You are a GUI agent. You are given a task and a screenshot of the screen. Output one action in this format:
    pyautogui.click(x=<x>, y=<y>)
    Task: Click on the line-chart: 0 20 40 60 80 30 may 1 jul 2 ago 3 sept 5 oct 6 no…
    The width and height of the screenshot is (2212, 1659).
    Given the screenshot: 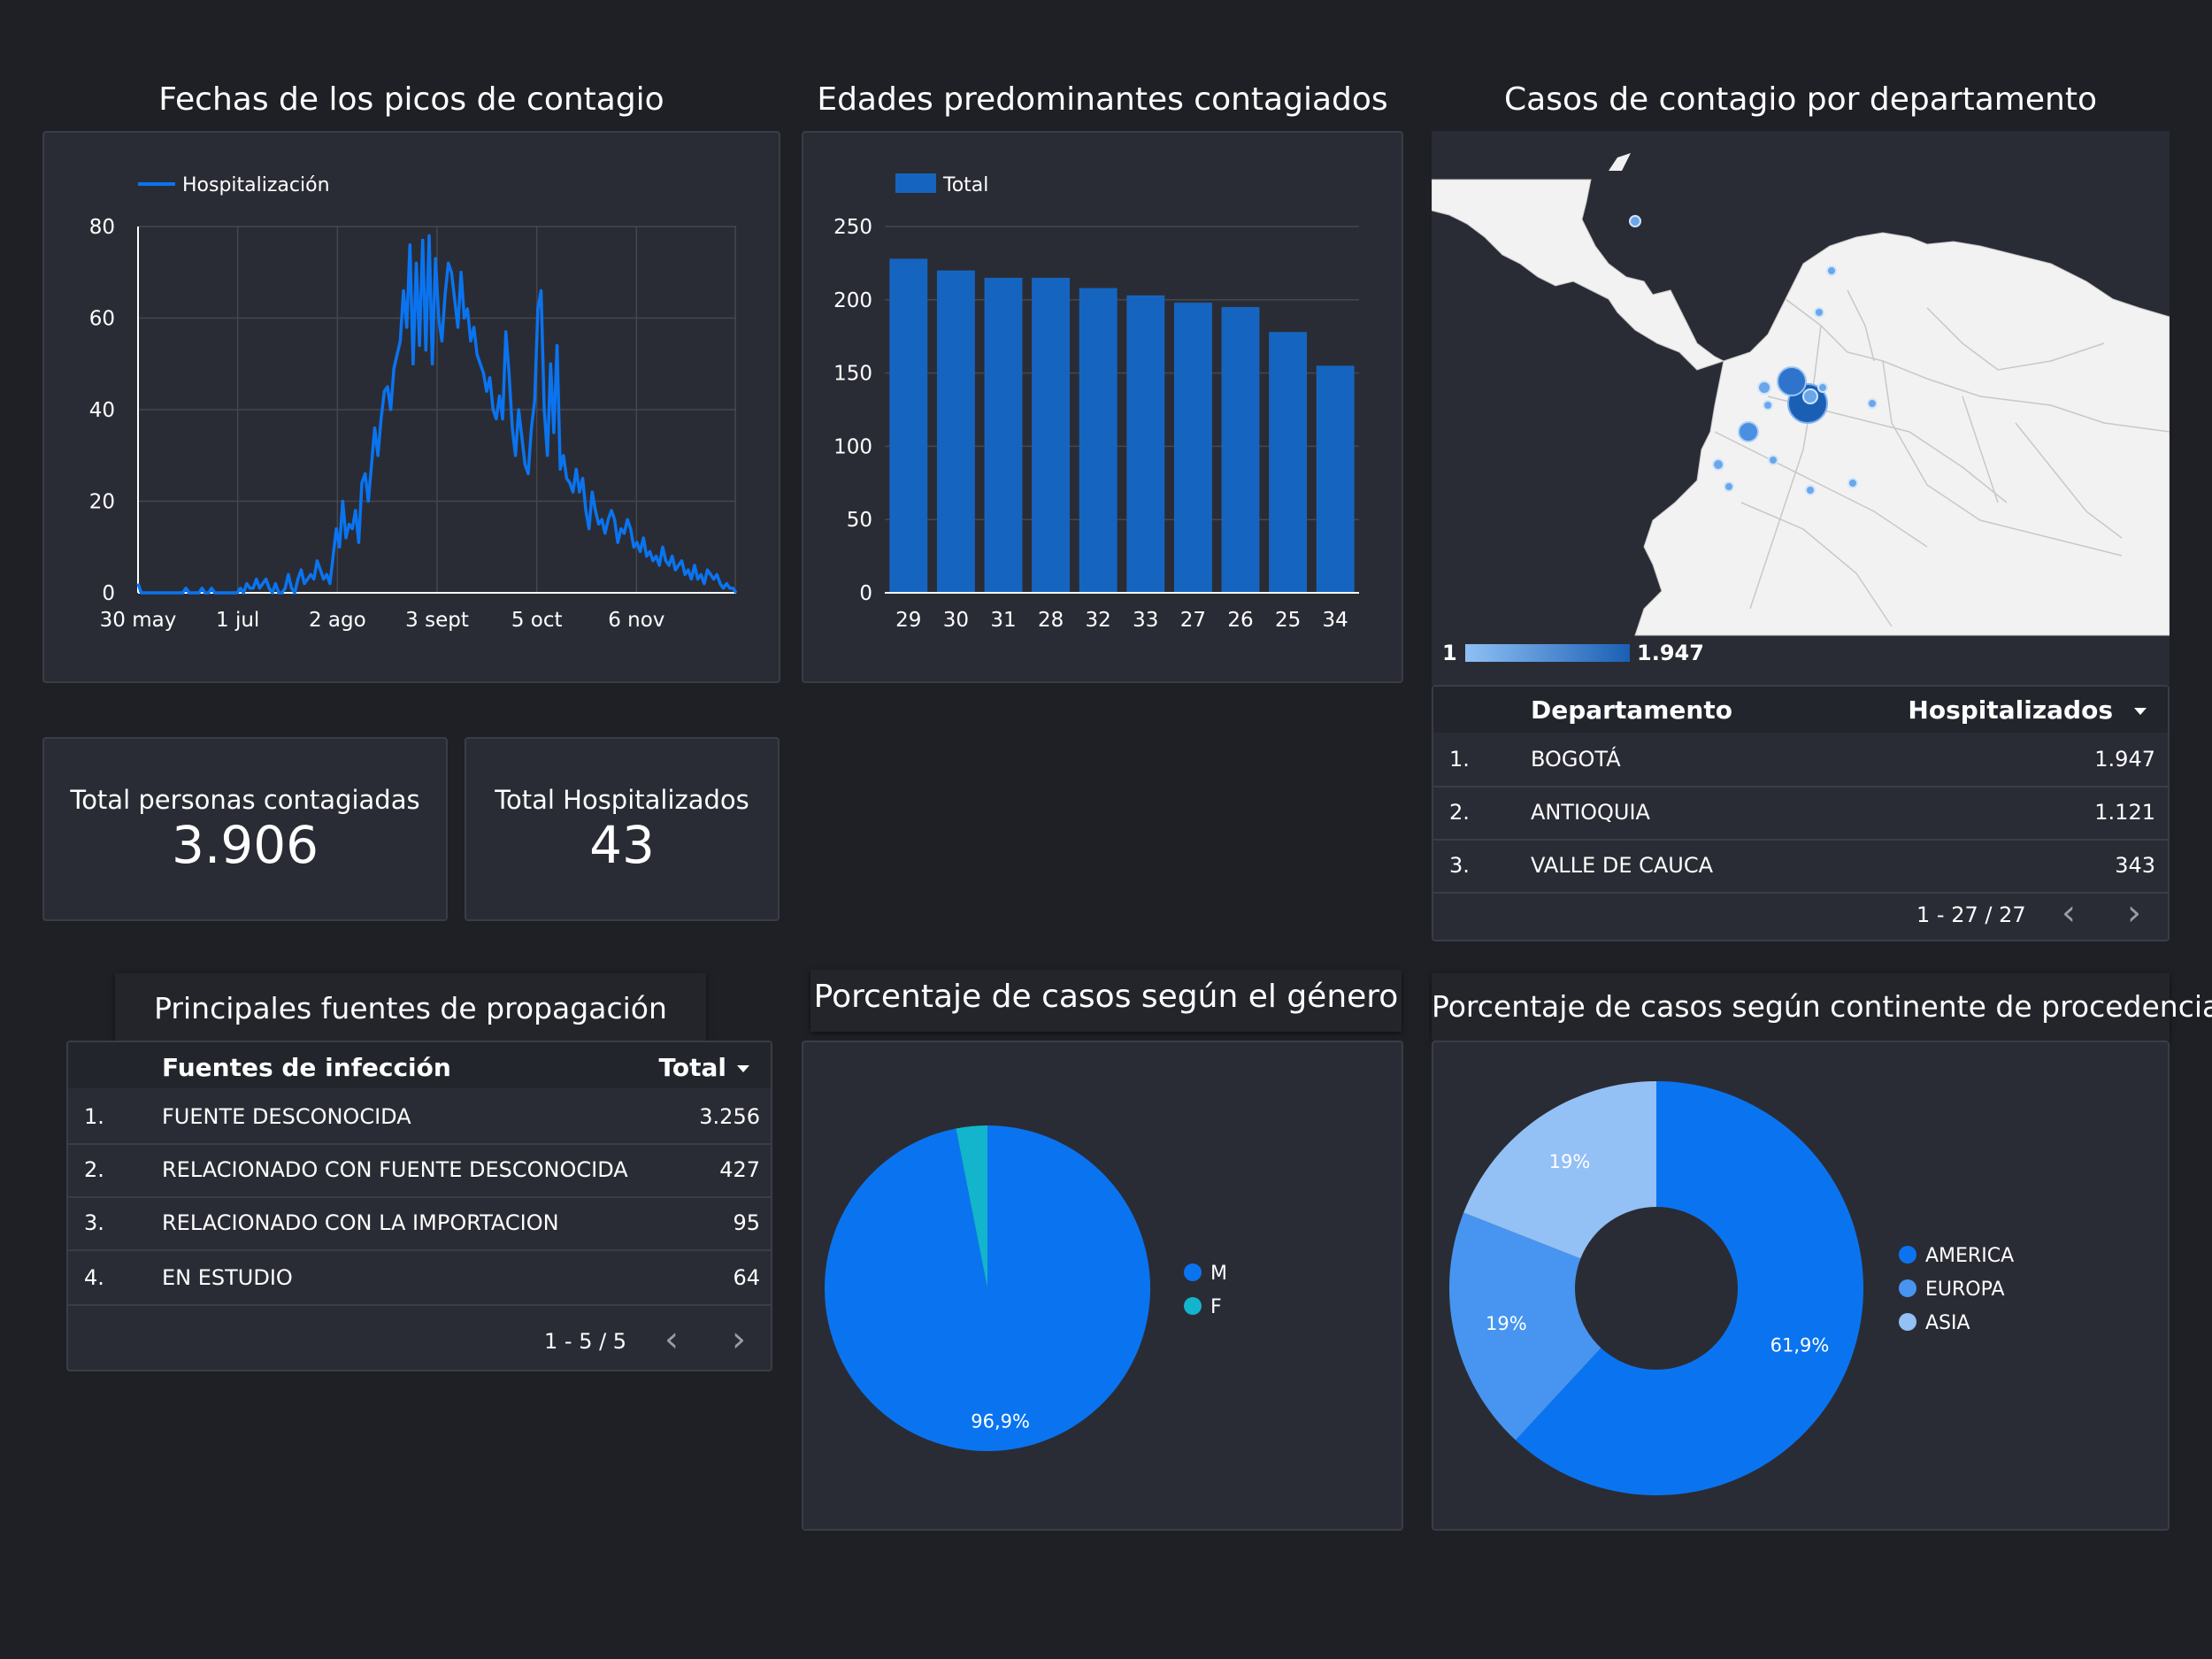 What is the action you would take?
    pyautogui.click(x=413, y=403)
    